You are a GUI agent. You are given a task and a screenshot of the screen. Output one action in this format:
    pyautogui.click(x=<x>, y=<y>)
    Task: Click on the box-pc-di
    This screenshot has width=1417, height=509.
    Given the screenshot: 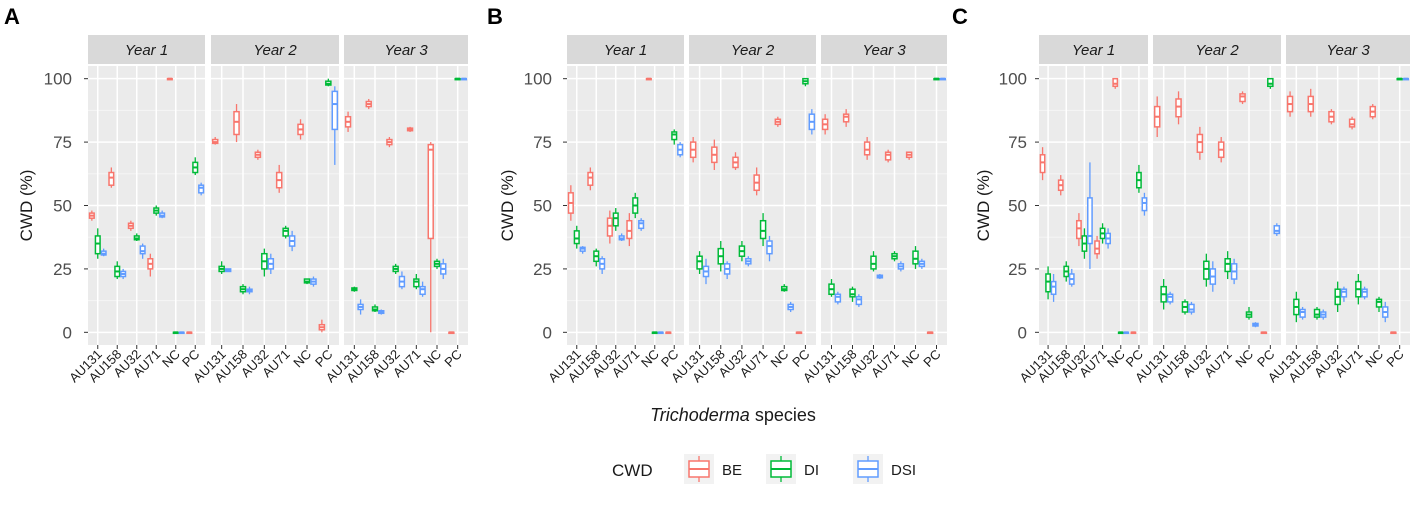 What is the action you would take?
    pyautogui.click(x=1270, y=83)
    